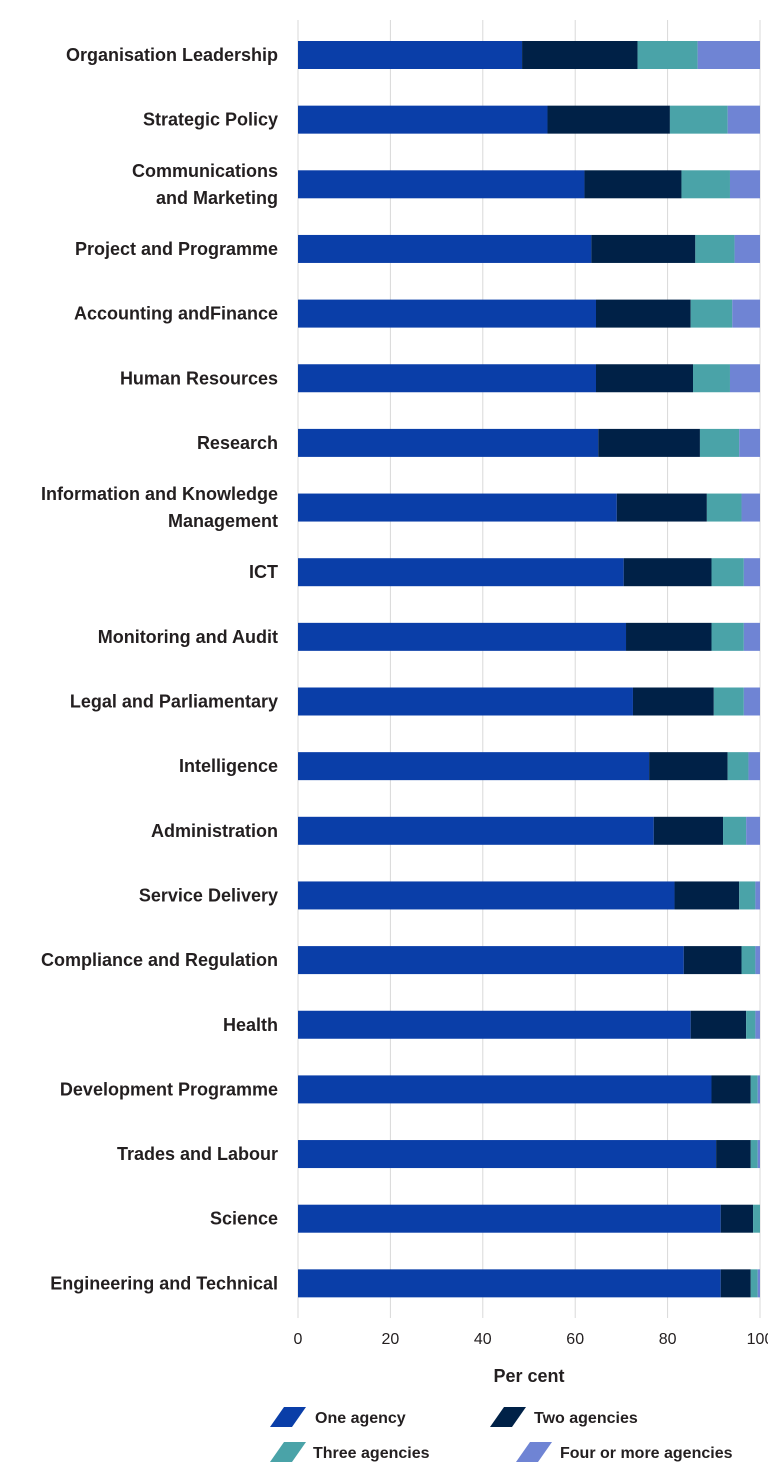 Image resolution: width=768 pixels, height=1476 pixels. I want to click on legend-label-3: Three agencies, so click(371, 1453).